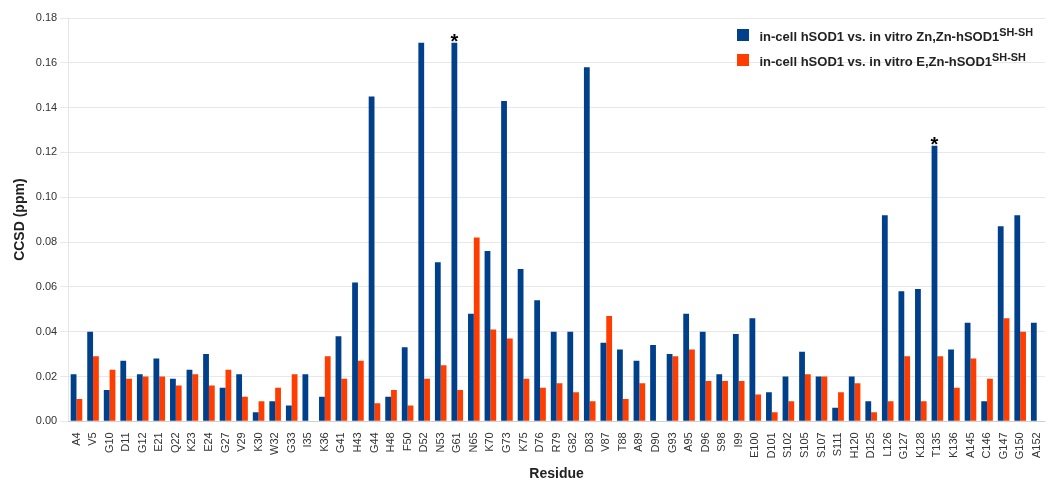  Describe the element at coordinates (46, 17) in the screenshot. I see `y-tick-label: 0.18` at that location.